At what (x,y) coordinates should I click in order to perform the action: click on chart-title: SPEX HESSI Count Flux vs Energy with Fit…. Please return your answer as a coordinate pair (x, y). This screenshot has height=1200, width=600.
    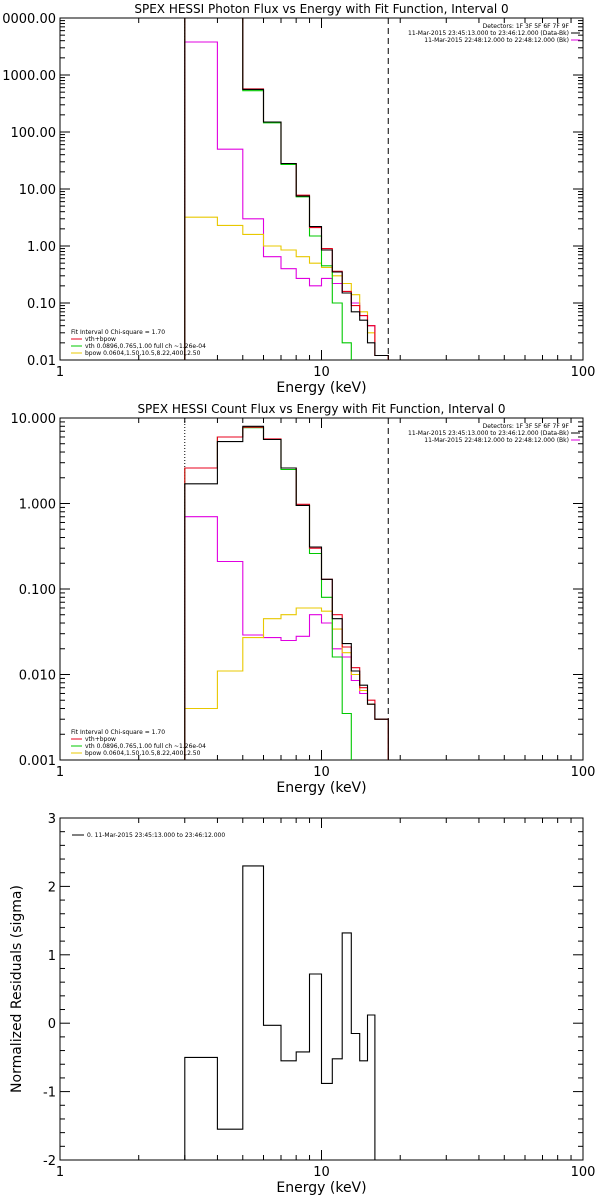
    Looking at the image, I should click on (321, 409).